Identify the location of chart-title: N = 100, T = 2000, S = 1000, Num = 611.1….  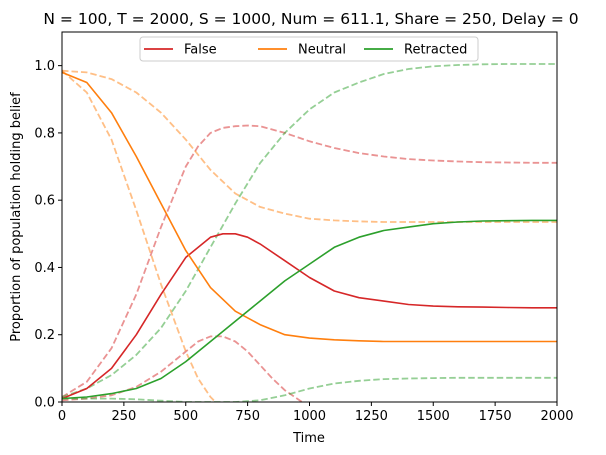
(310, 19).